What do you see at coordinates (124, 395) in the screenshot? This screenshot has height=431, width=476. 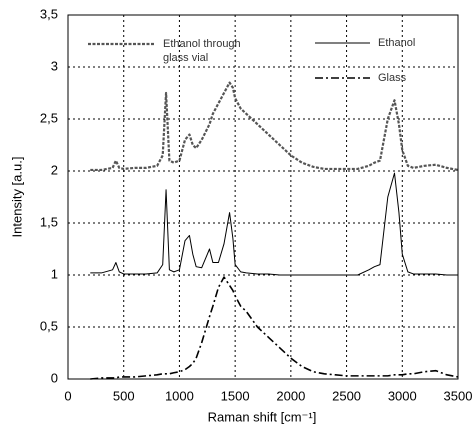 I see `x-tick-label: 500` at bounding box center [124, 395].